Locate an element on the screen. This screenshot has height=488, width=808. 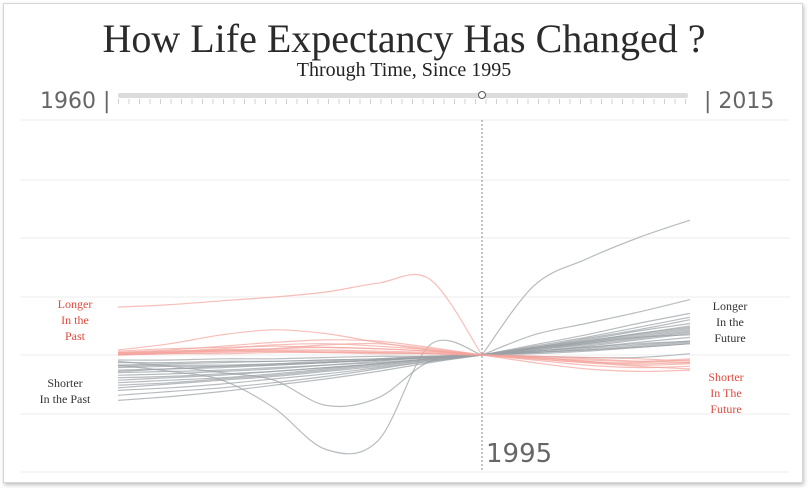
slider-start-year: 1960 | is located at coordinates (75, 101).